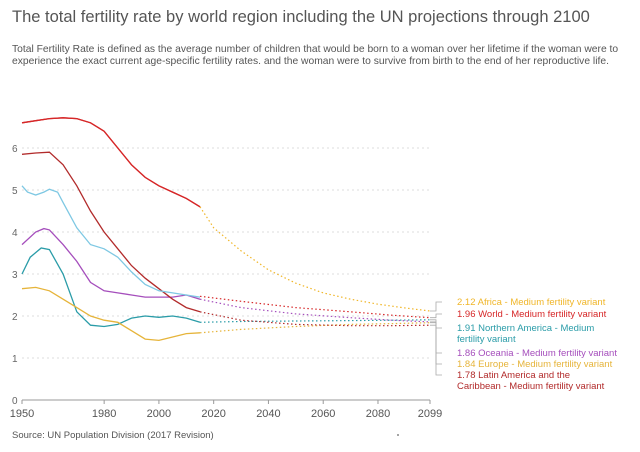  I want to click on y-tick-label: 5, so click(15, 191).